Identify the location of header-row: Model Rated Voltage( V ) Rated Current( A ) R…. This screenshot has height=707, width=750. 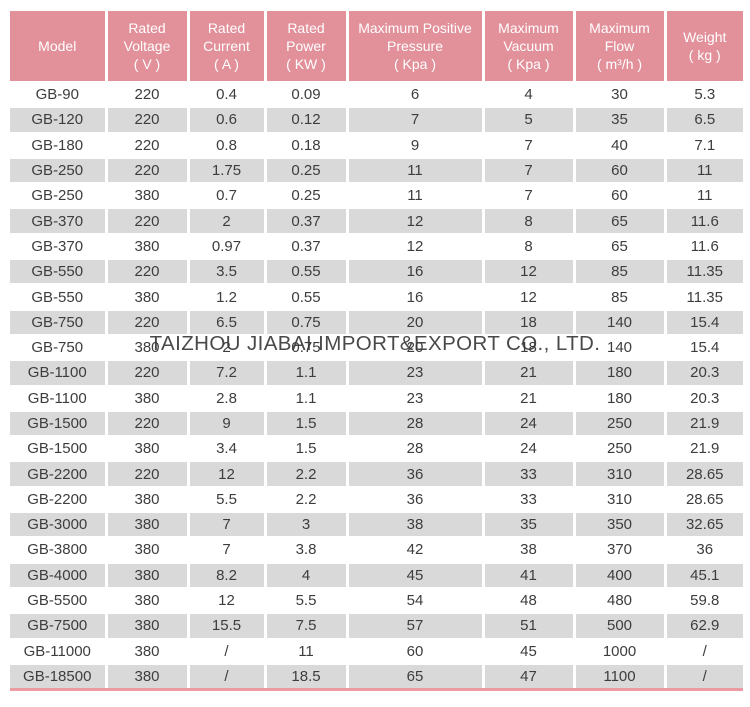
(376, 46).